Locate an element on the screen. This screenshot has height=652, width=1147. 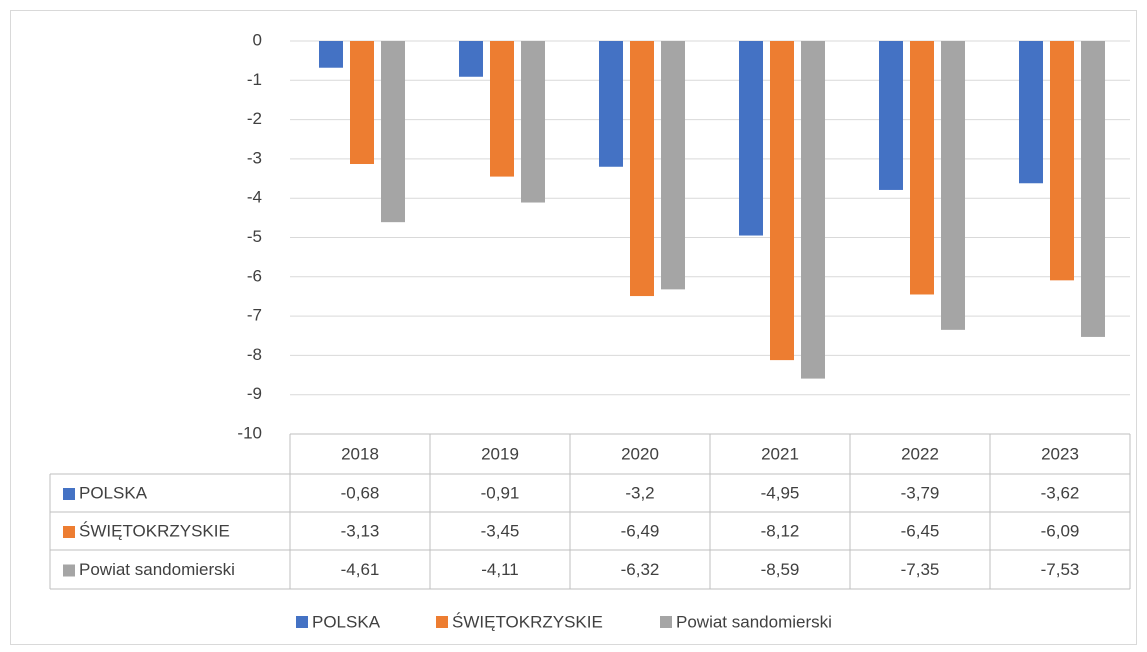
table-cell: -7,35 is located at coordinates (920, 569).